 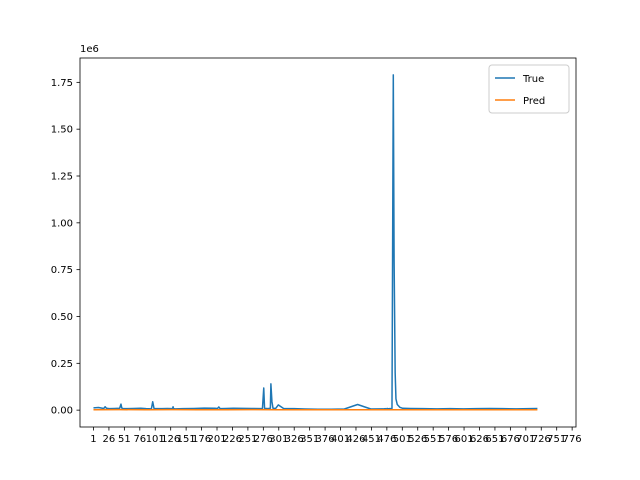 I want to click on y-tick-label: 0.50, so click(x=62, y=317).